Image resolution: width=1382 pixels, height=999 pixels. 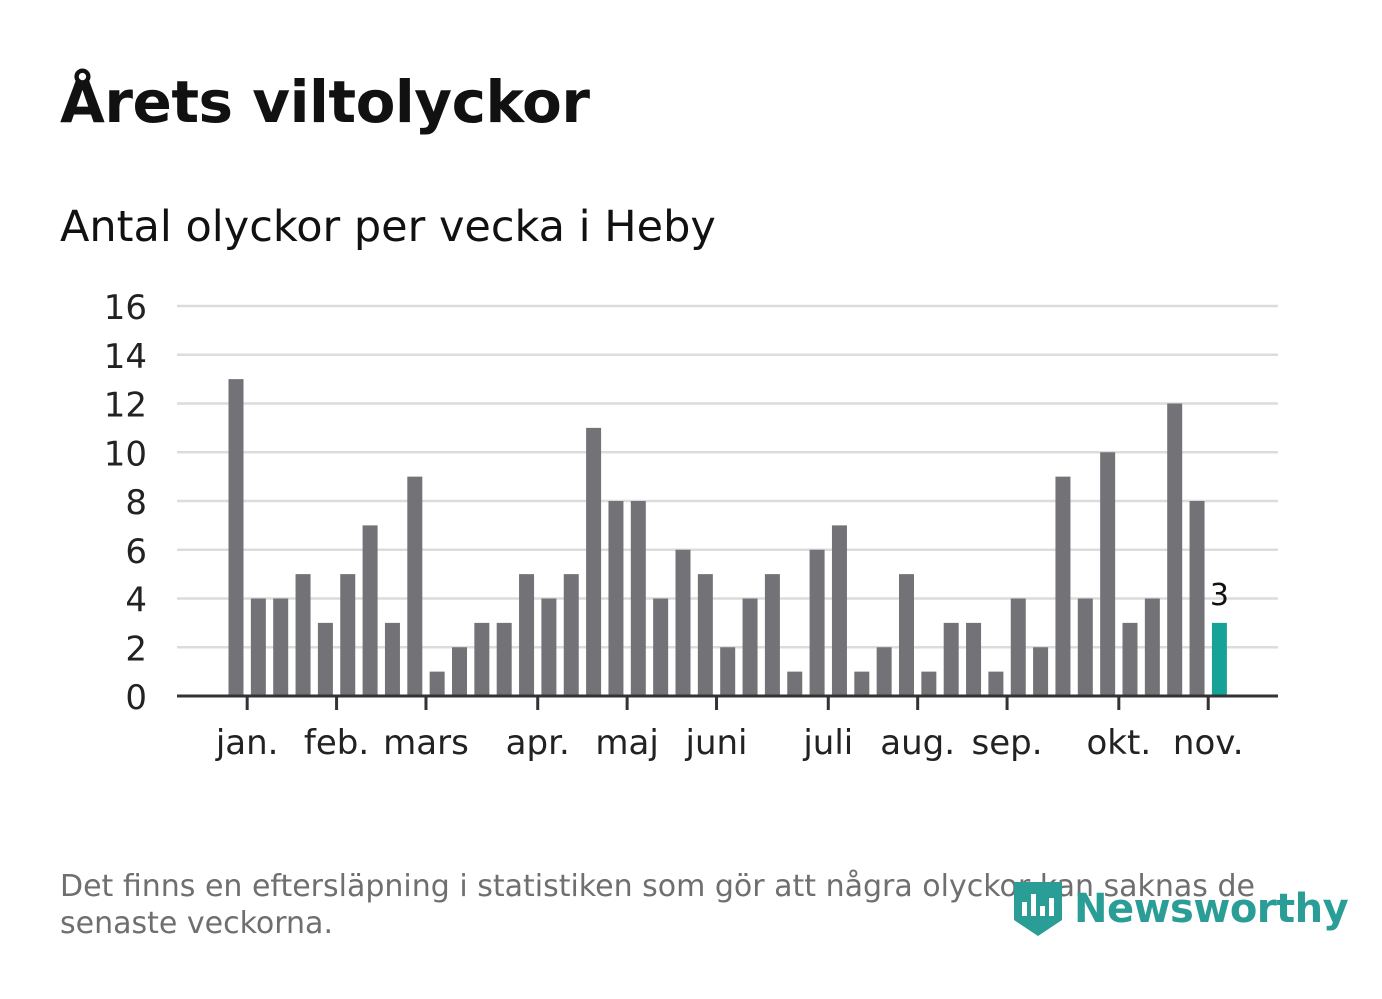 What do you see at coordinates (325, 102) in the screenshot?
I see `chart-title: Årets viltolyckor` at bounding box center [325, 102].